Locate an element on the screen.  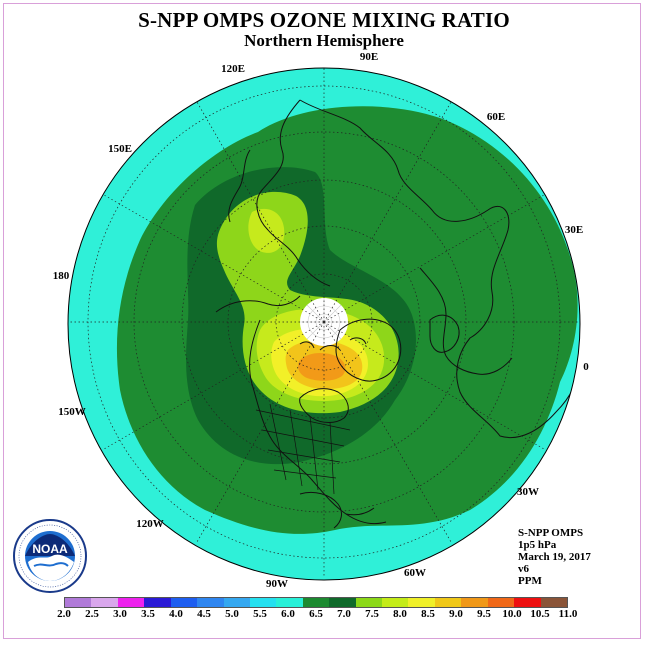
coast-gulf-mexico is located at coordinates (320, 510).